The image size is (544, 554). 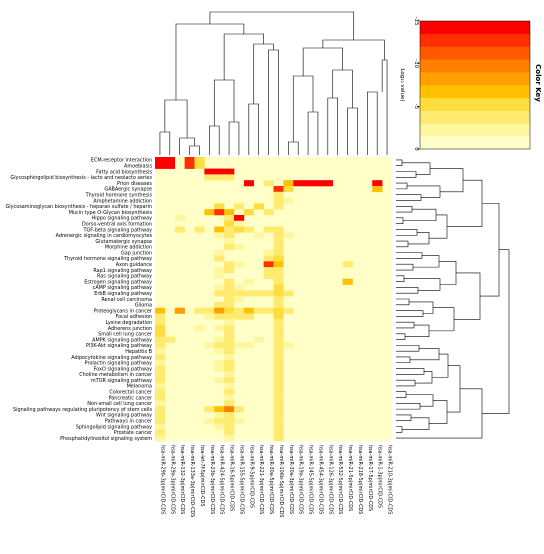 What do you see at coordinates (122, 271) in the screenshot?
I see `row-label: Rap1 signaling pathway` at bounding box center [122, 271].